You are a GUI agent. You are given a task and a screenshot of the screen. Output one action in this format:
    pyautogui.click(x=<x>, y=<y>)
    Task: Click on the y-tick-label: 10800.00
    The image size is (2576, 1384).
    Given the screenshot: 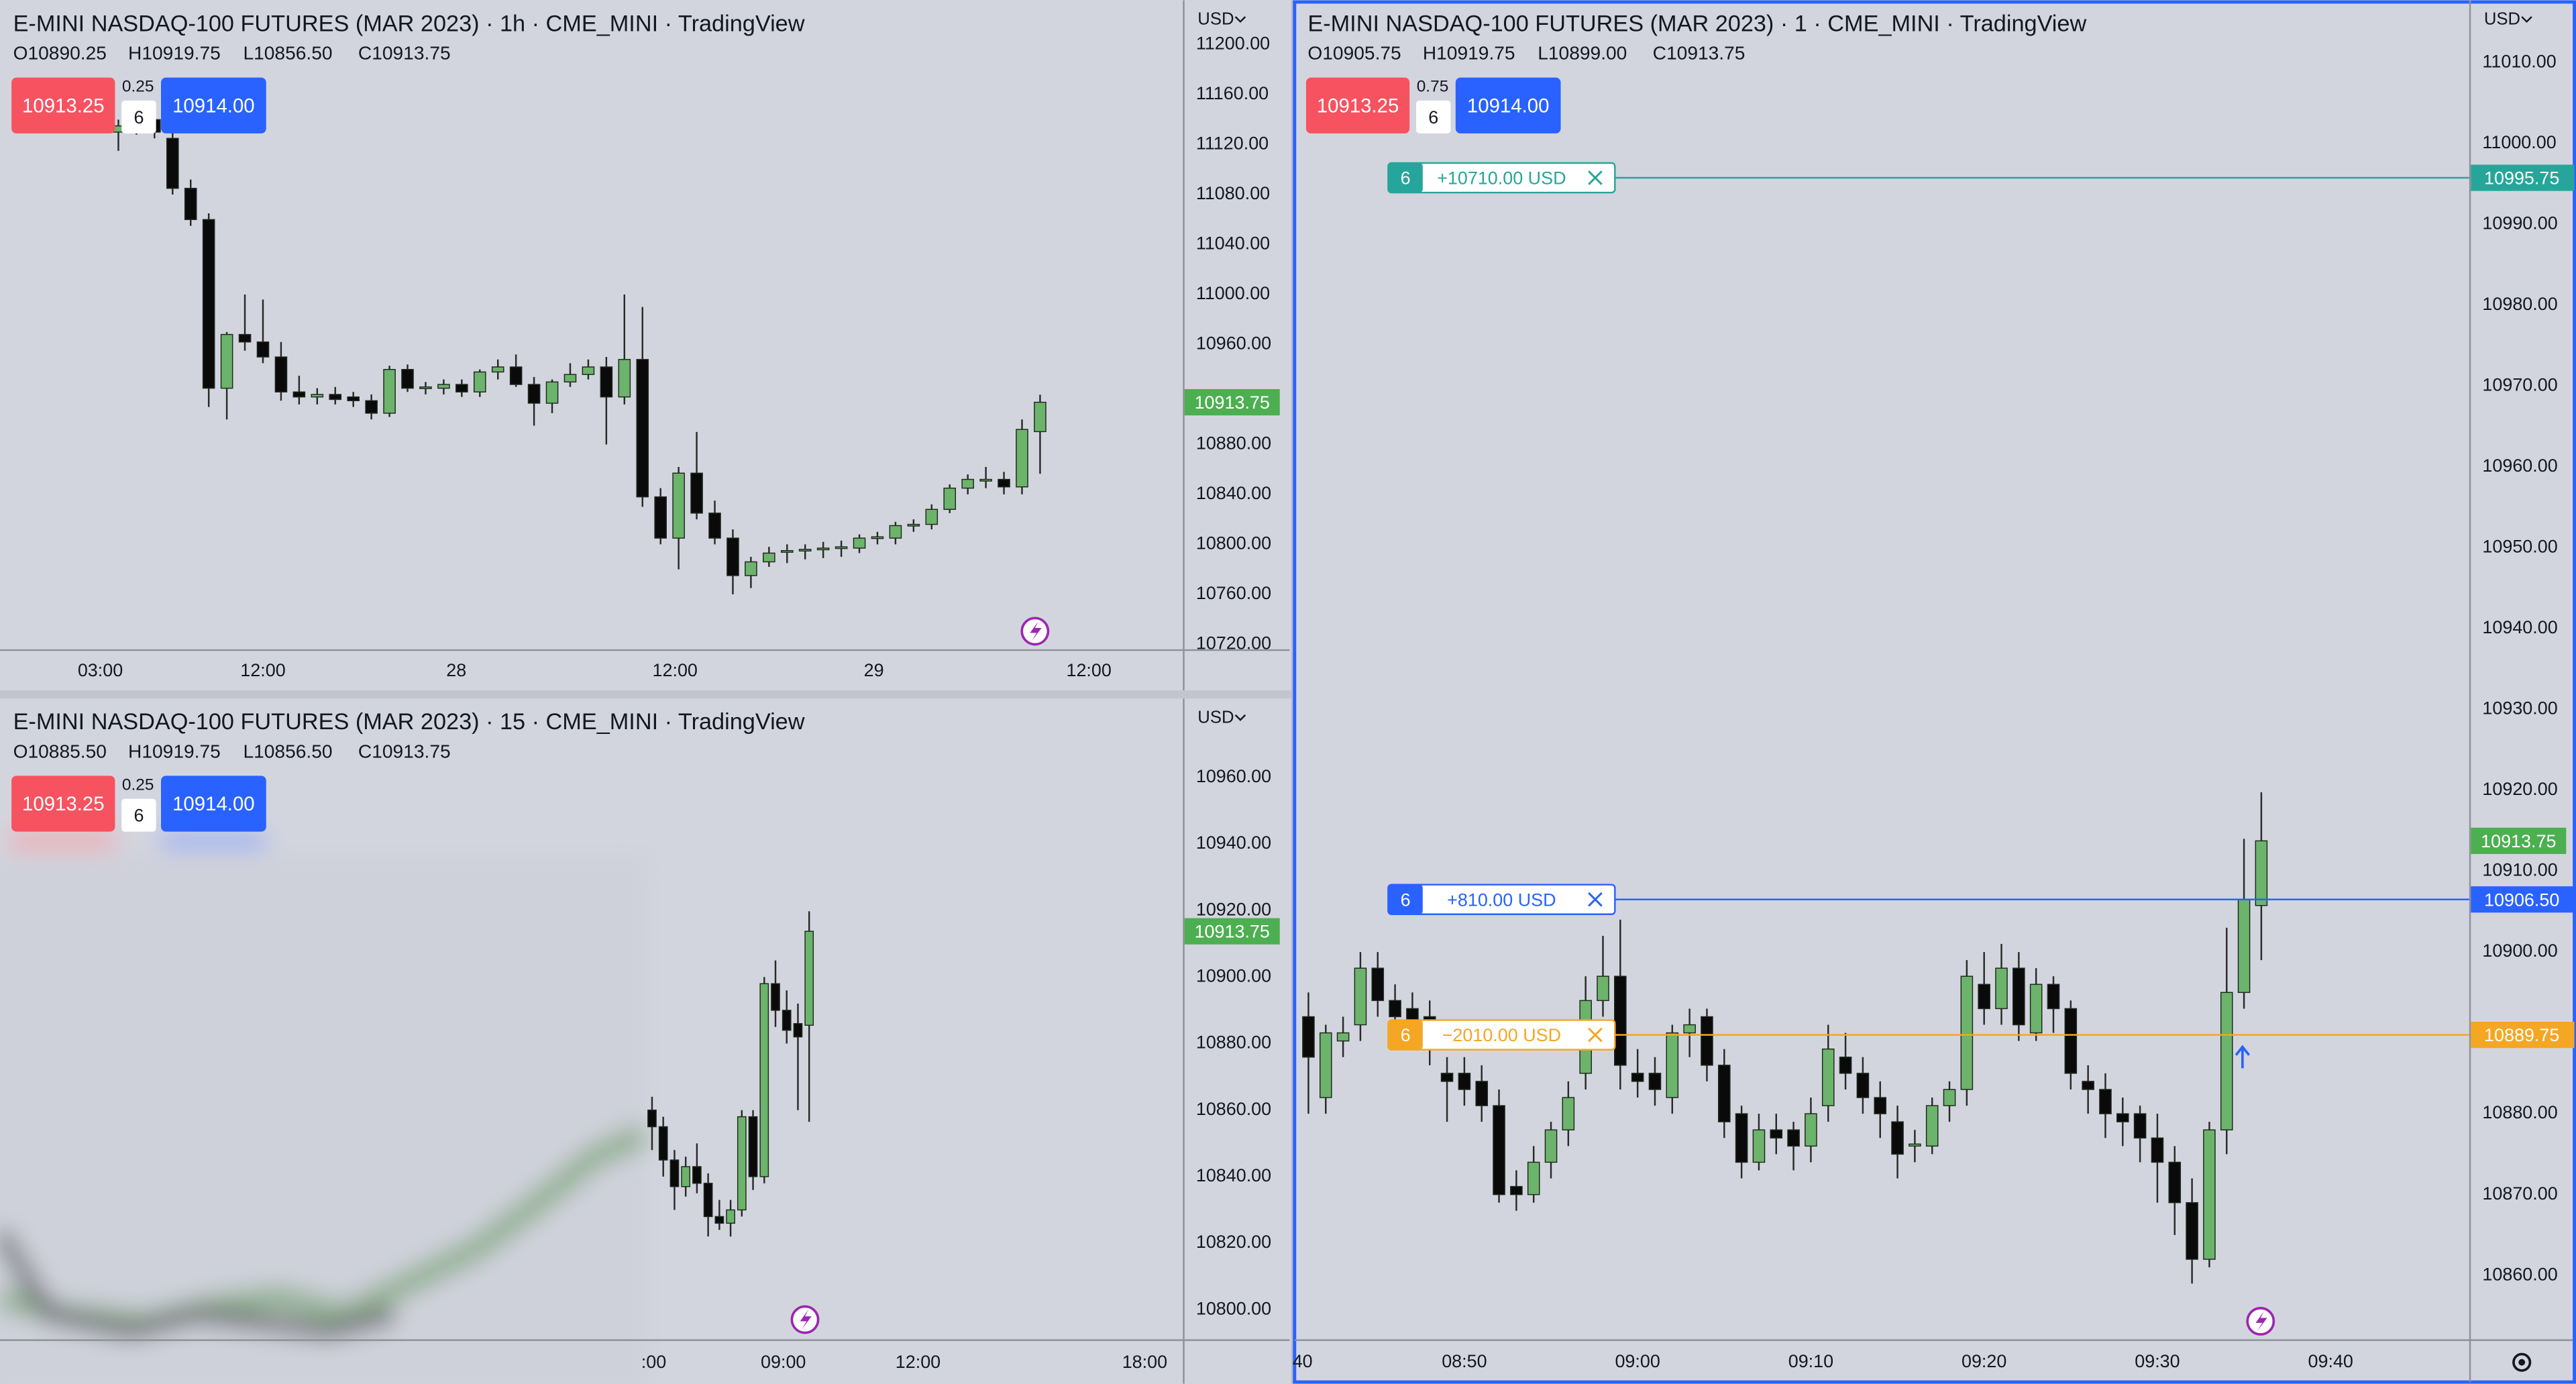 What is the action you would take?
    pyautogui.click(x=1233, y=543)
    